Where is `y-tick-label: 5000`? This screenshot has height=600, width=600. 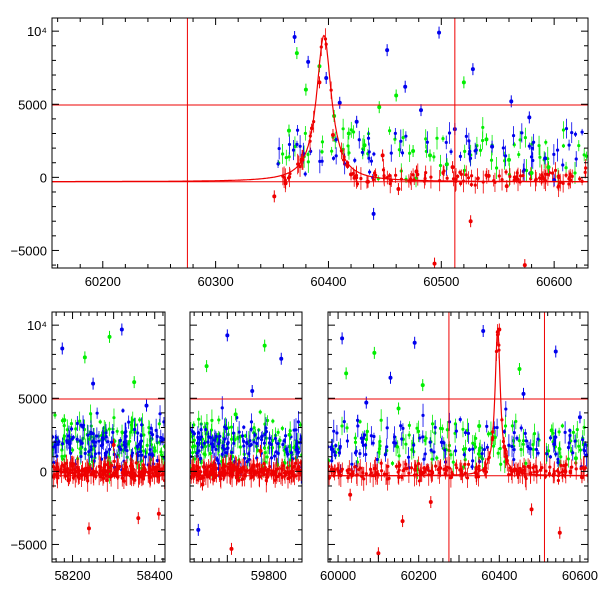 y-tick-label: 5000 is located at coordinates (32, 398).